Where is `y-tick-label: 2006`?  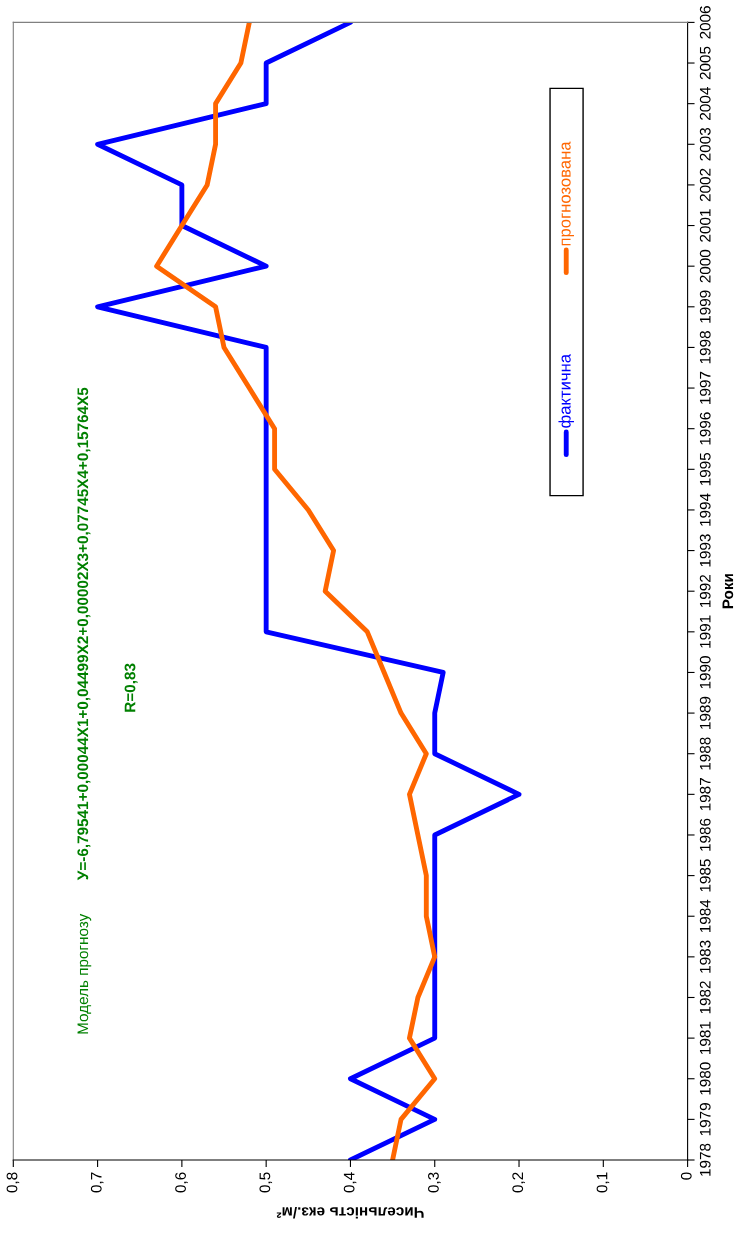 y-tick-label: 2006 is located at coordinates (705, 22).